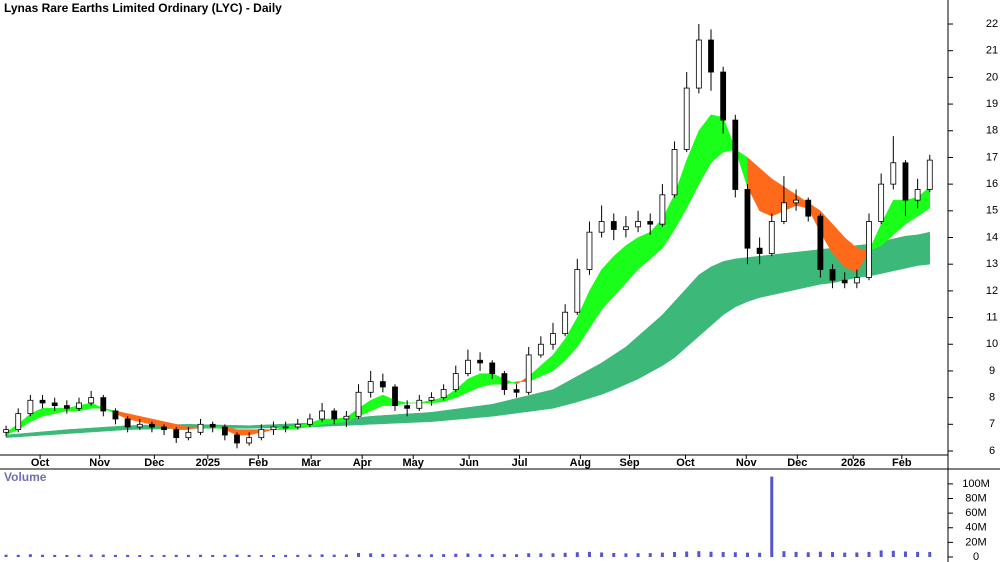 The height and width of the screenshot is (562, 1000). I want to click on y-tick-label: 8, so click(992, 398).